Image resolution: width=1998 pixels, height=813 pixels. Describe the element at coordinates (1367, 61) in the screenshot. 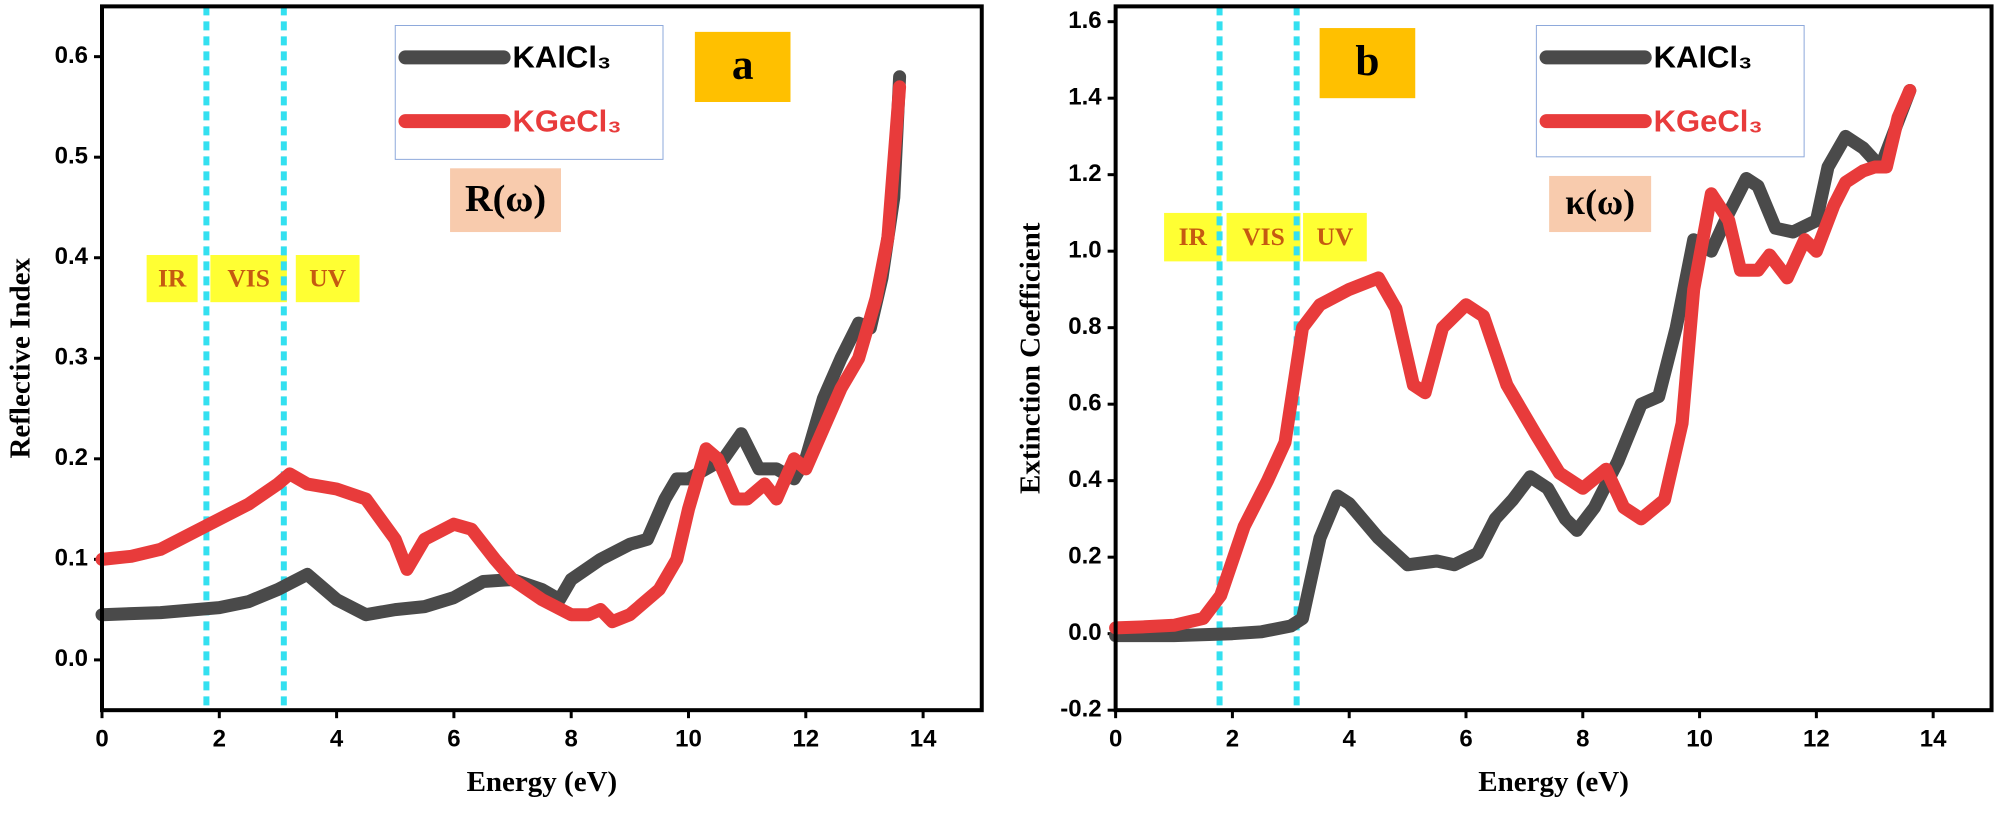

I see `annotation: b` at that location.